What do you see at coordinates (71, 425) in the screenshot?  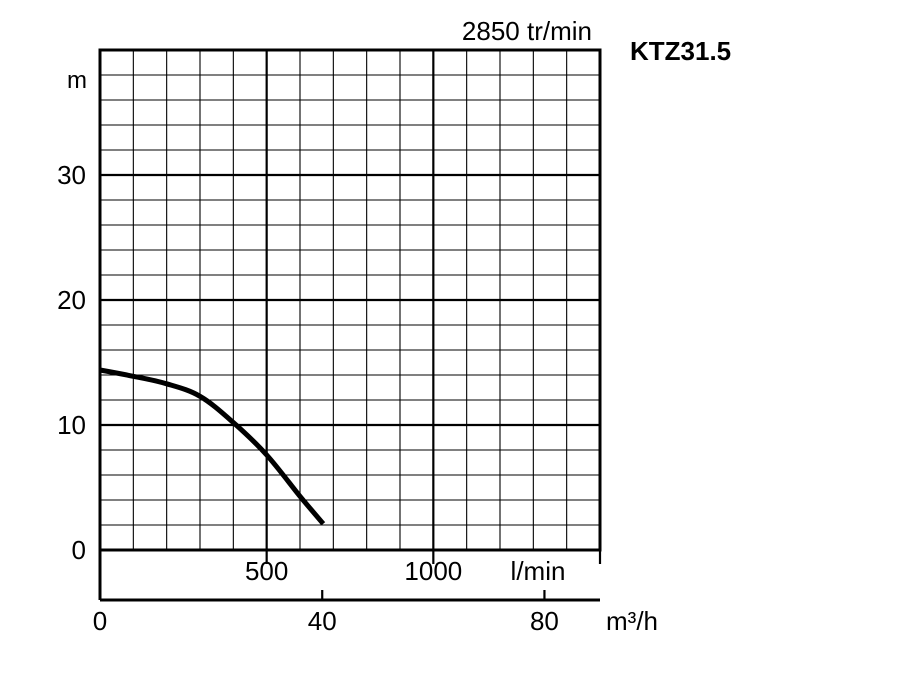 I see `y-tick-label: 10` at bounding box center [71, 425].